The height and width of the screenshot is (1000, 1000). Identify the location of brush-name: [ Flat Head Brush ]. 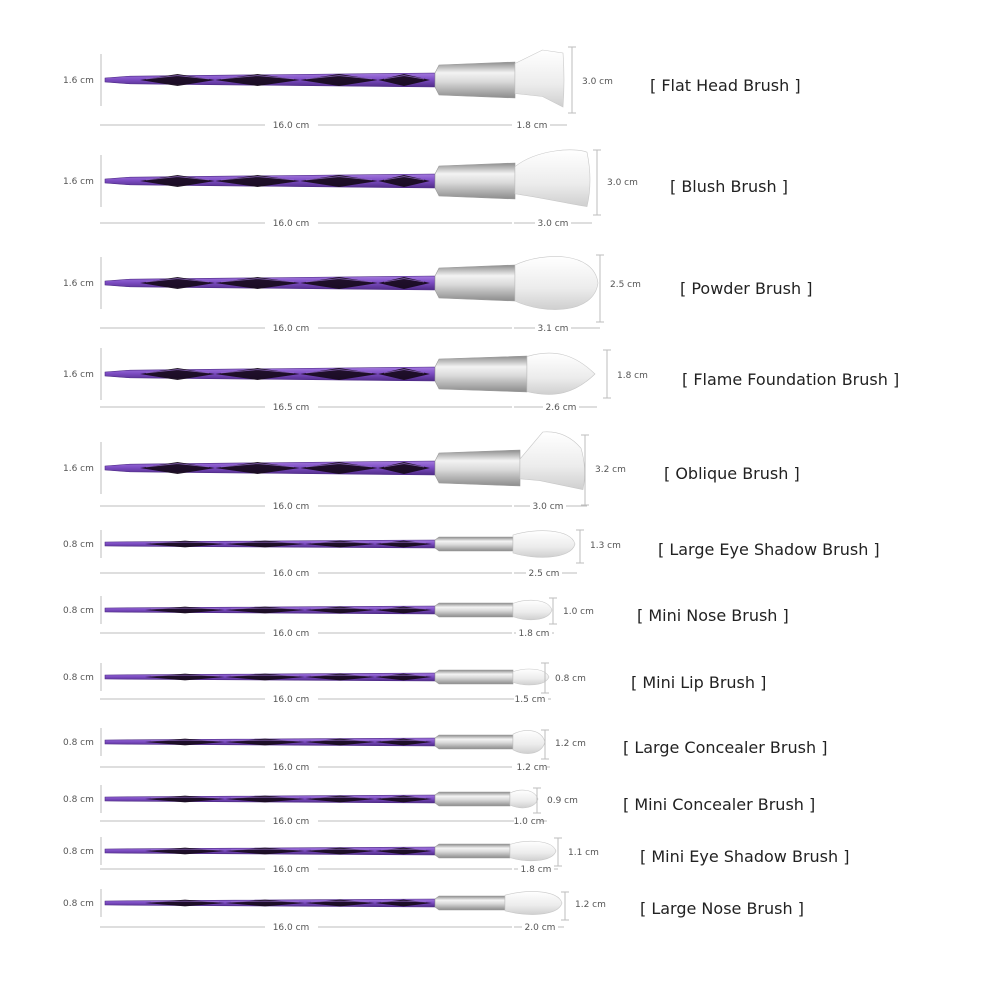
(725, 85).